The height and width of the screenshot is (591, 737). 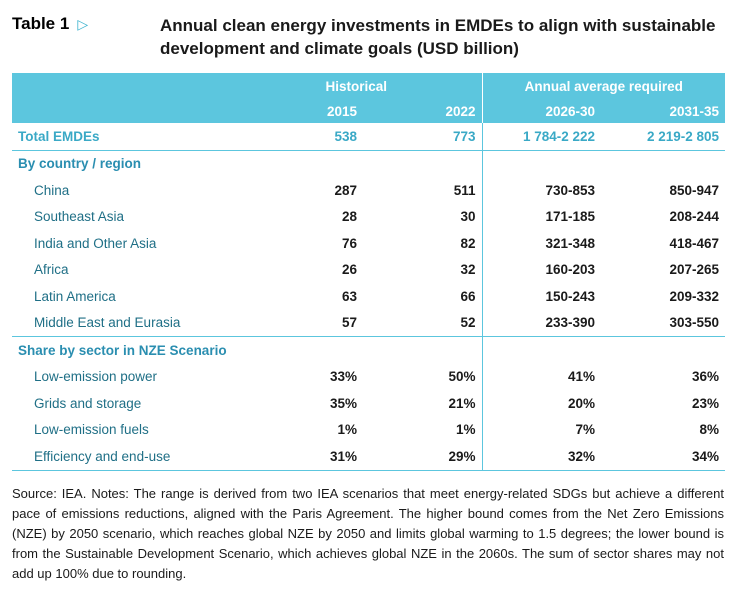 What do you see at coordinates (107, 323) in the screenshot?
I see `row-label: Middle East and Eurasia` at bounding box center [107, 323].